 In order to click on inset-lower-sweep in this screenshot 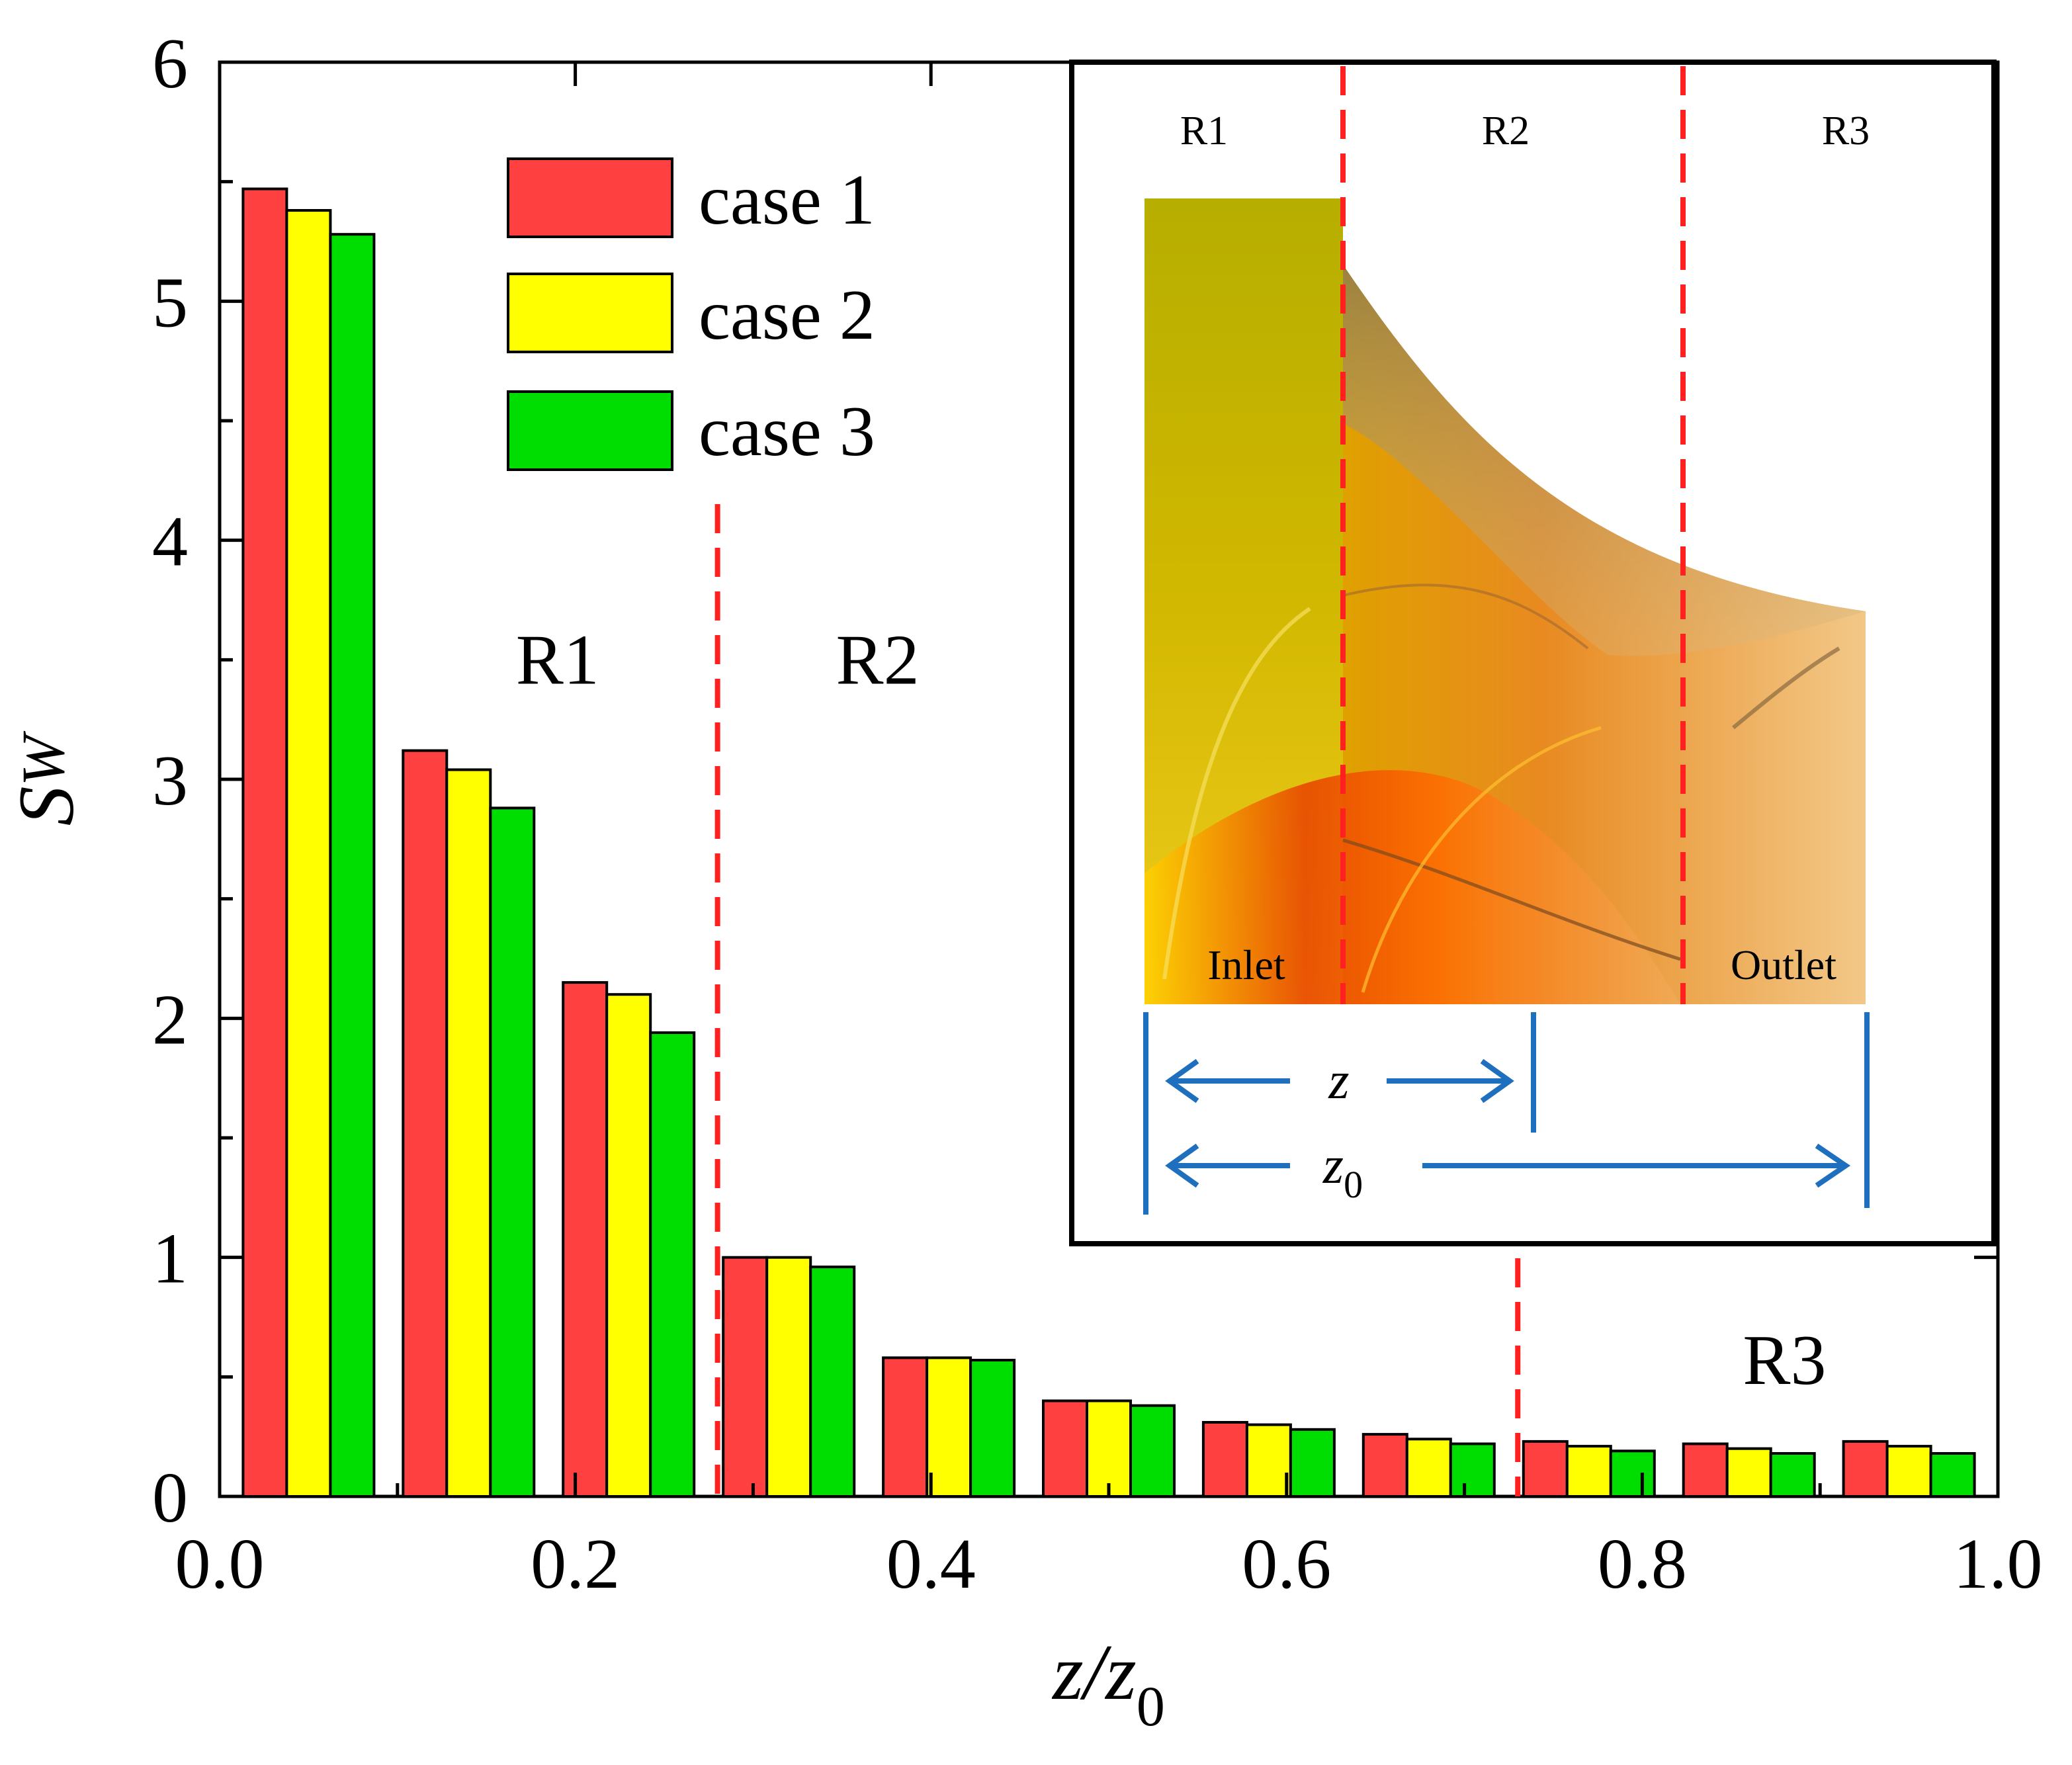, I will do `click(1412, 887)`.